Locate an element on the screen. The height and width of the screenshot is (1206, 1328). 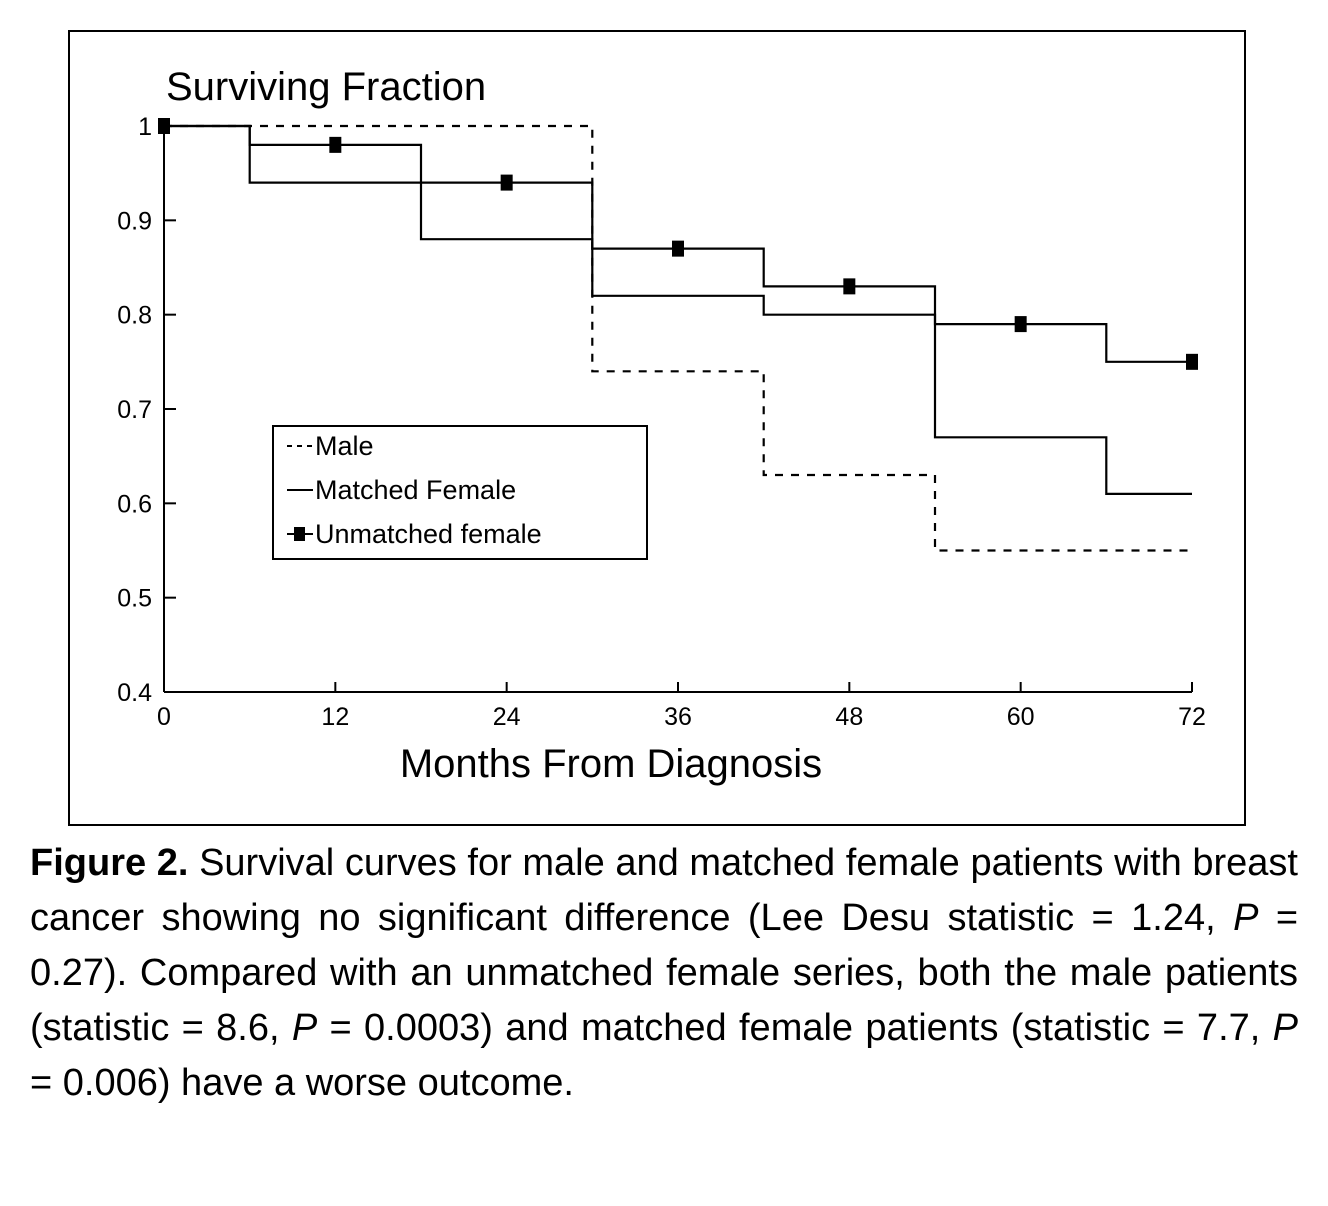
x-tick-label: 24 is located at coordinates (507, 717).